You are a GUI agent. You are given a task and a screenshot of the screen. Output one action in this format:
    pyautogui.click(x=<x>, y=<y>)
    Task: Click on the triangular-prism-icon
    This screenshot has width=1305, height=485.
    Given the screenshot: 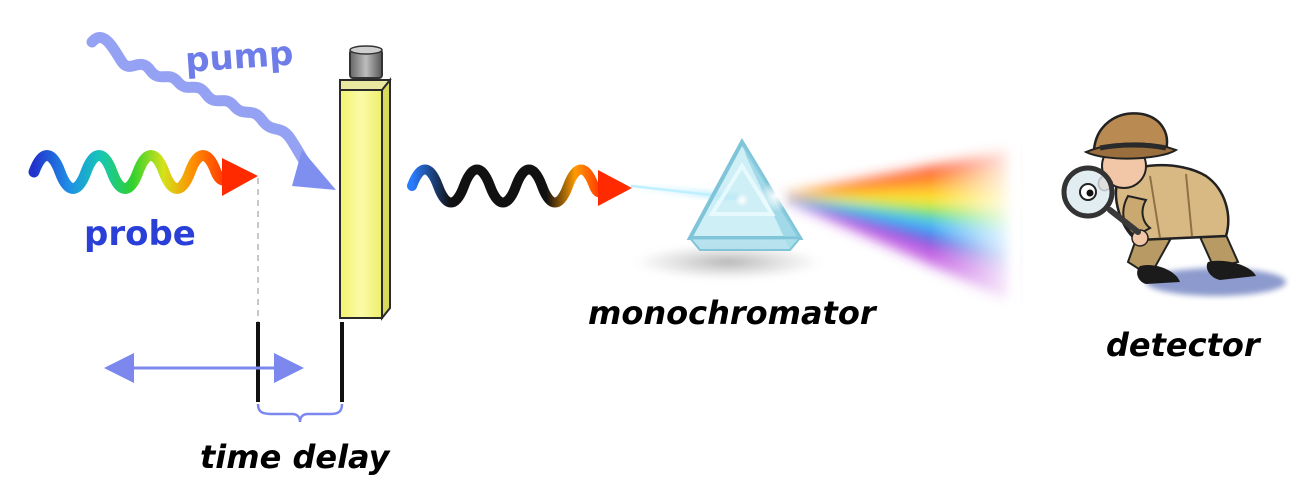 What is the action you would take?
    pyautogui.click(x=824, y=225)
    